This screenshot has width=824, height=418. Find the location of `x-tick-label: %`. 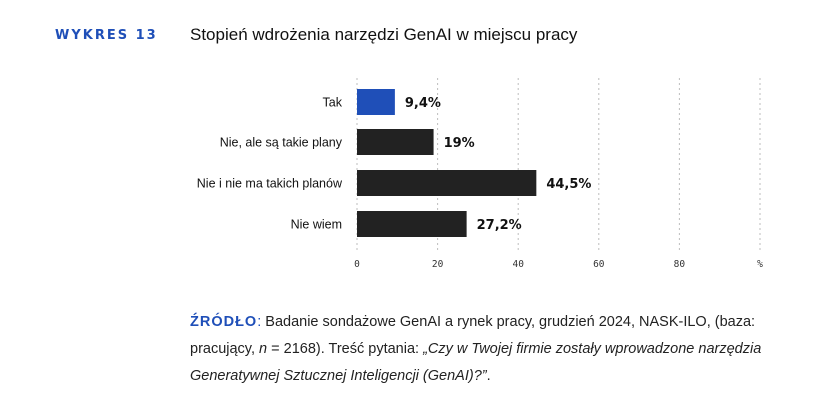

x-tick-label: % is located at coordinates (760, 264).